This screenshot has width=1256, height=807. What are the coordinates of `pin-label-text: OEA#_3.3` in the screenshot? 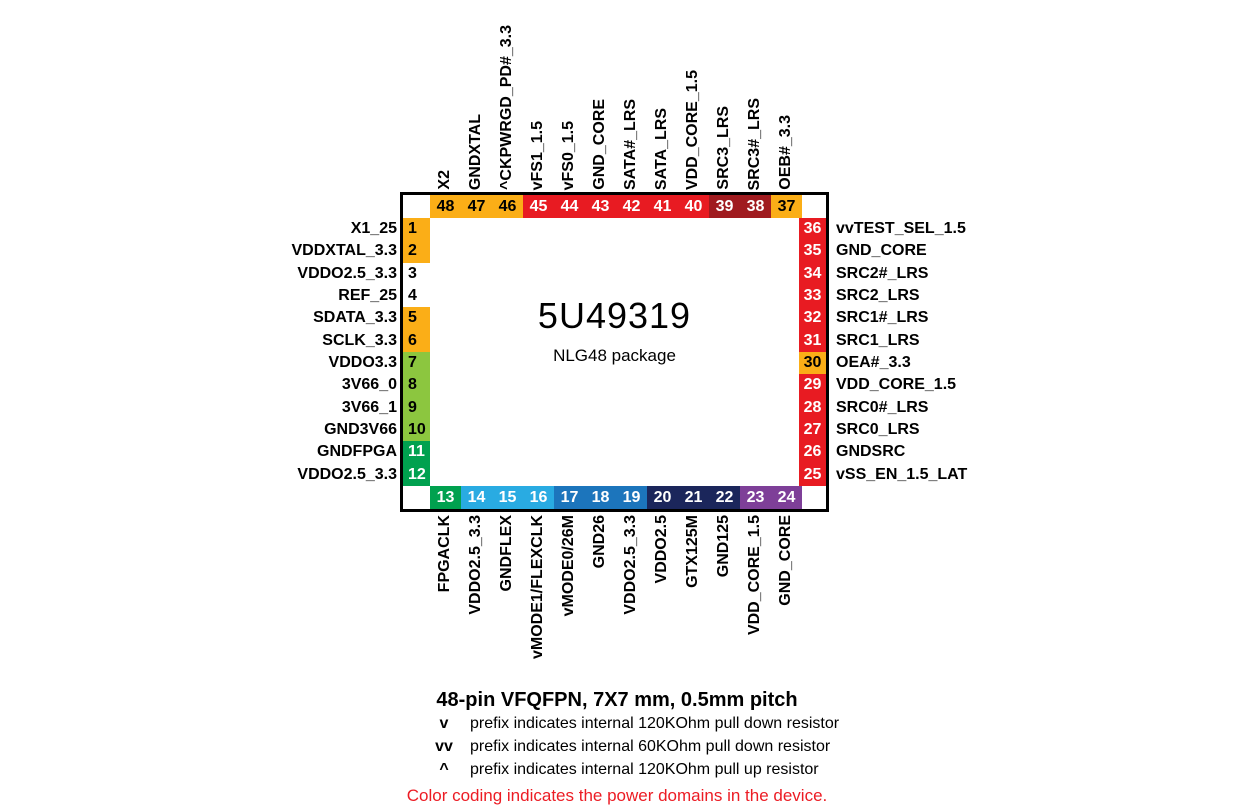 It's located at (873, 363).